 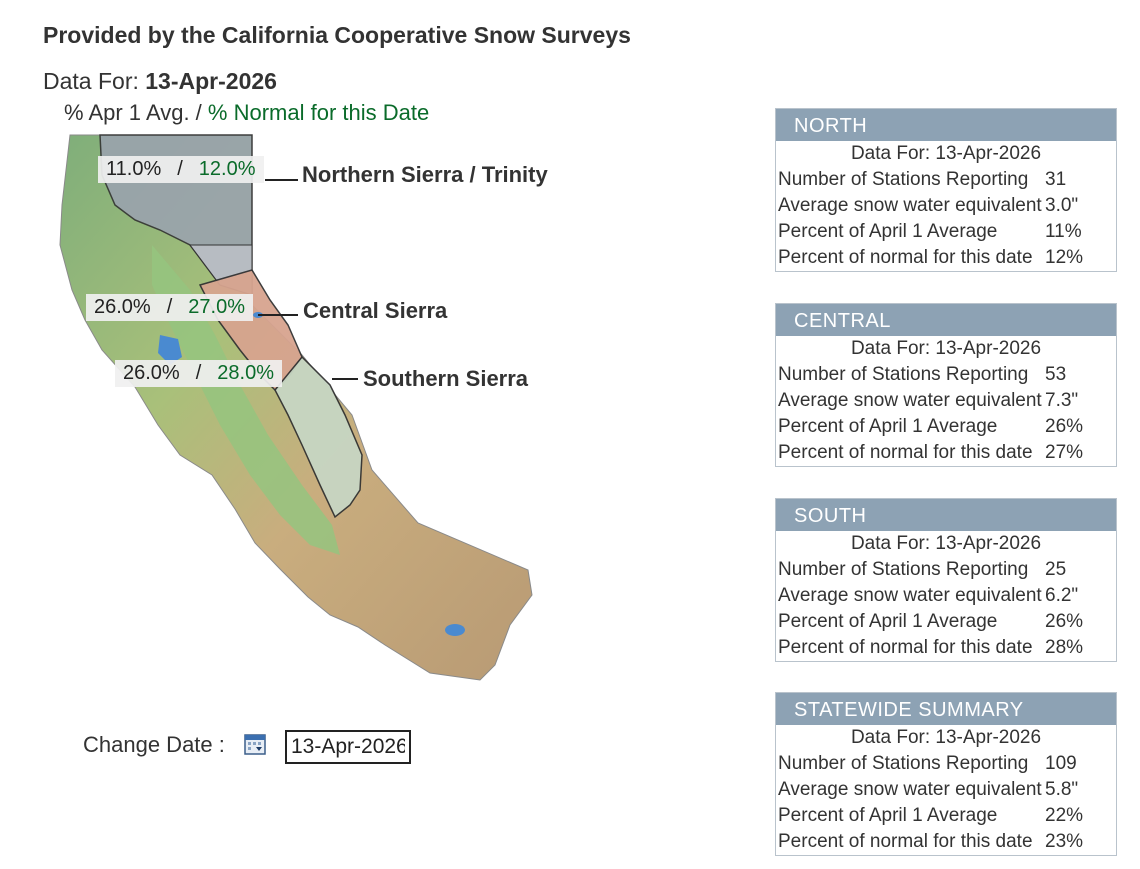 What do you see at coordinates (946, 320) in the screenshot?
I see `panel-title: CENTRAL` at bounding box center [946, 320].